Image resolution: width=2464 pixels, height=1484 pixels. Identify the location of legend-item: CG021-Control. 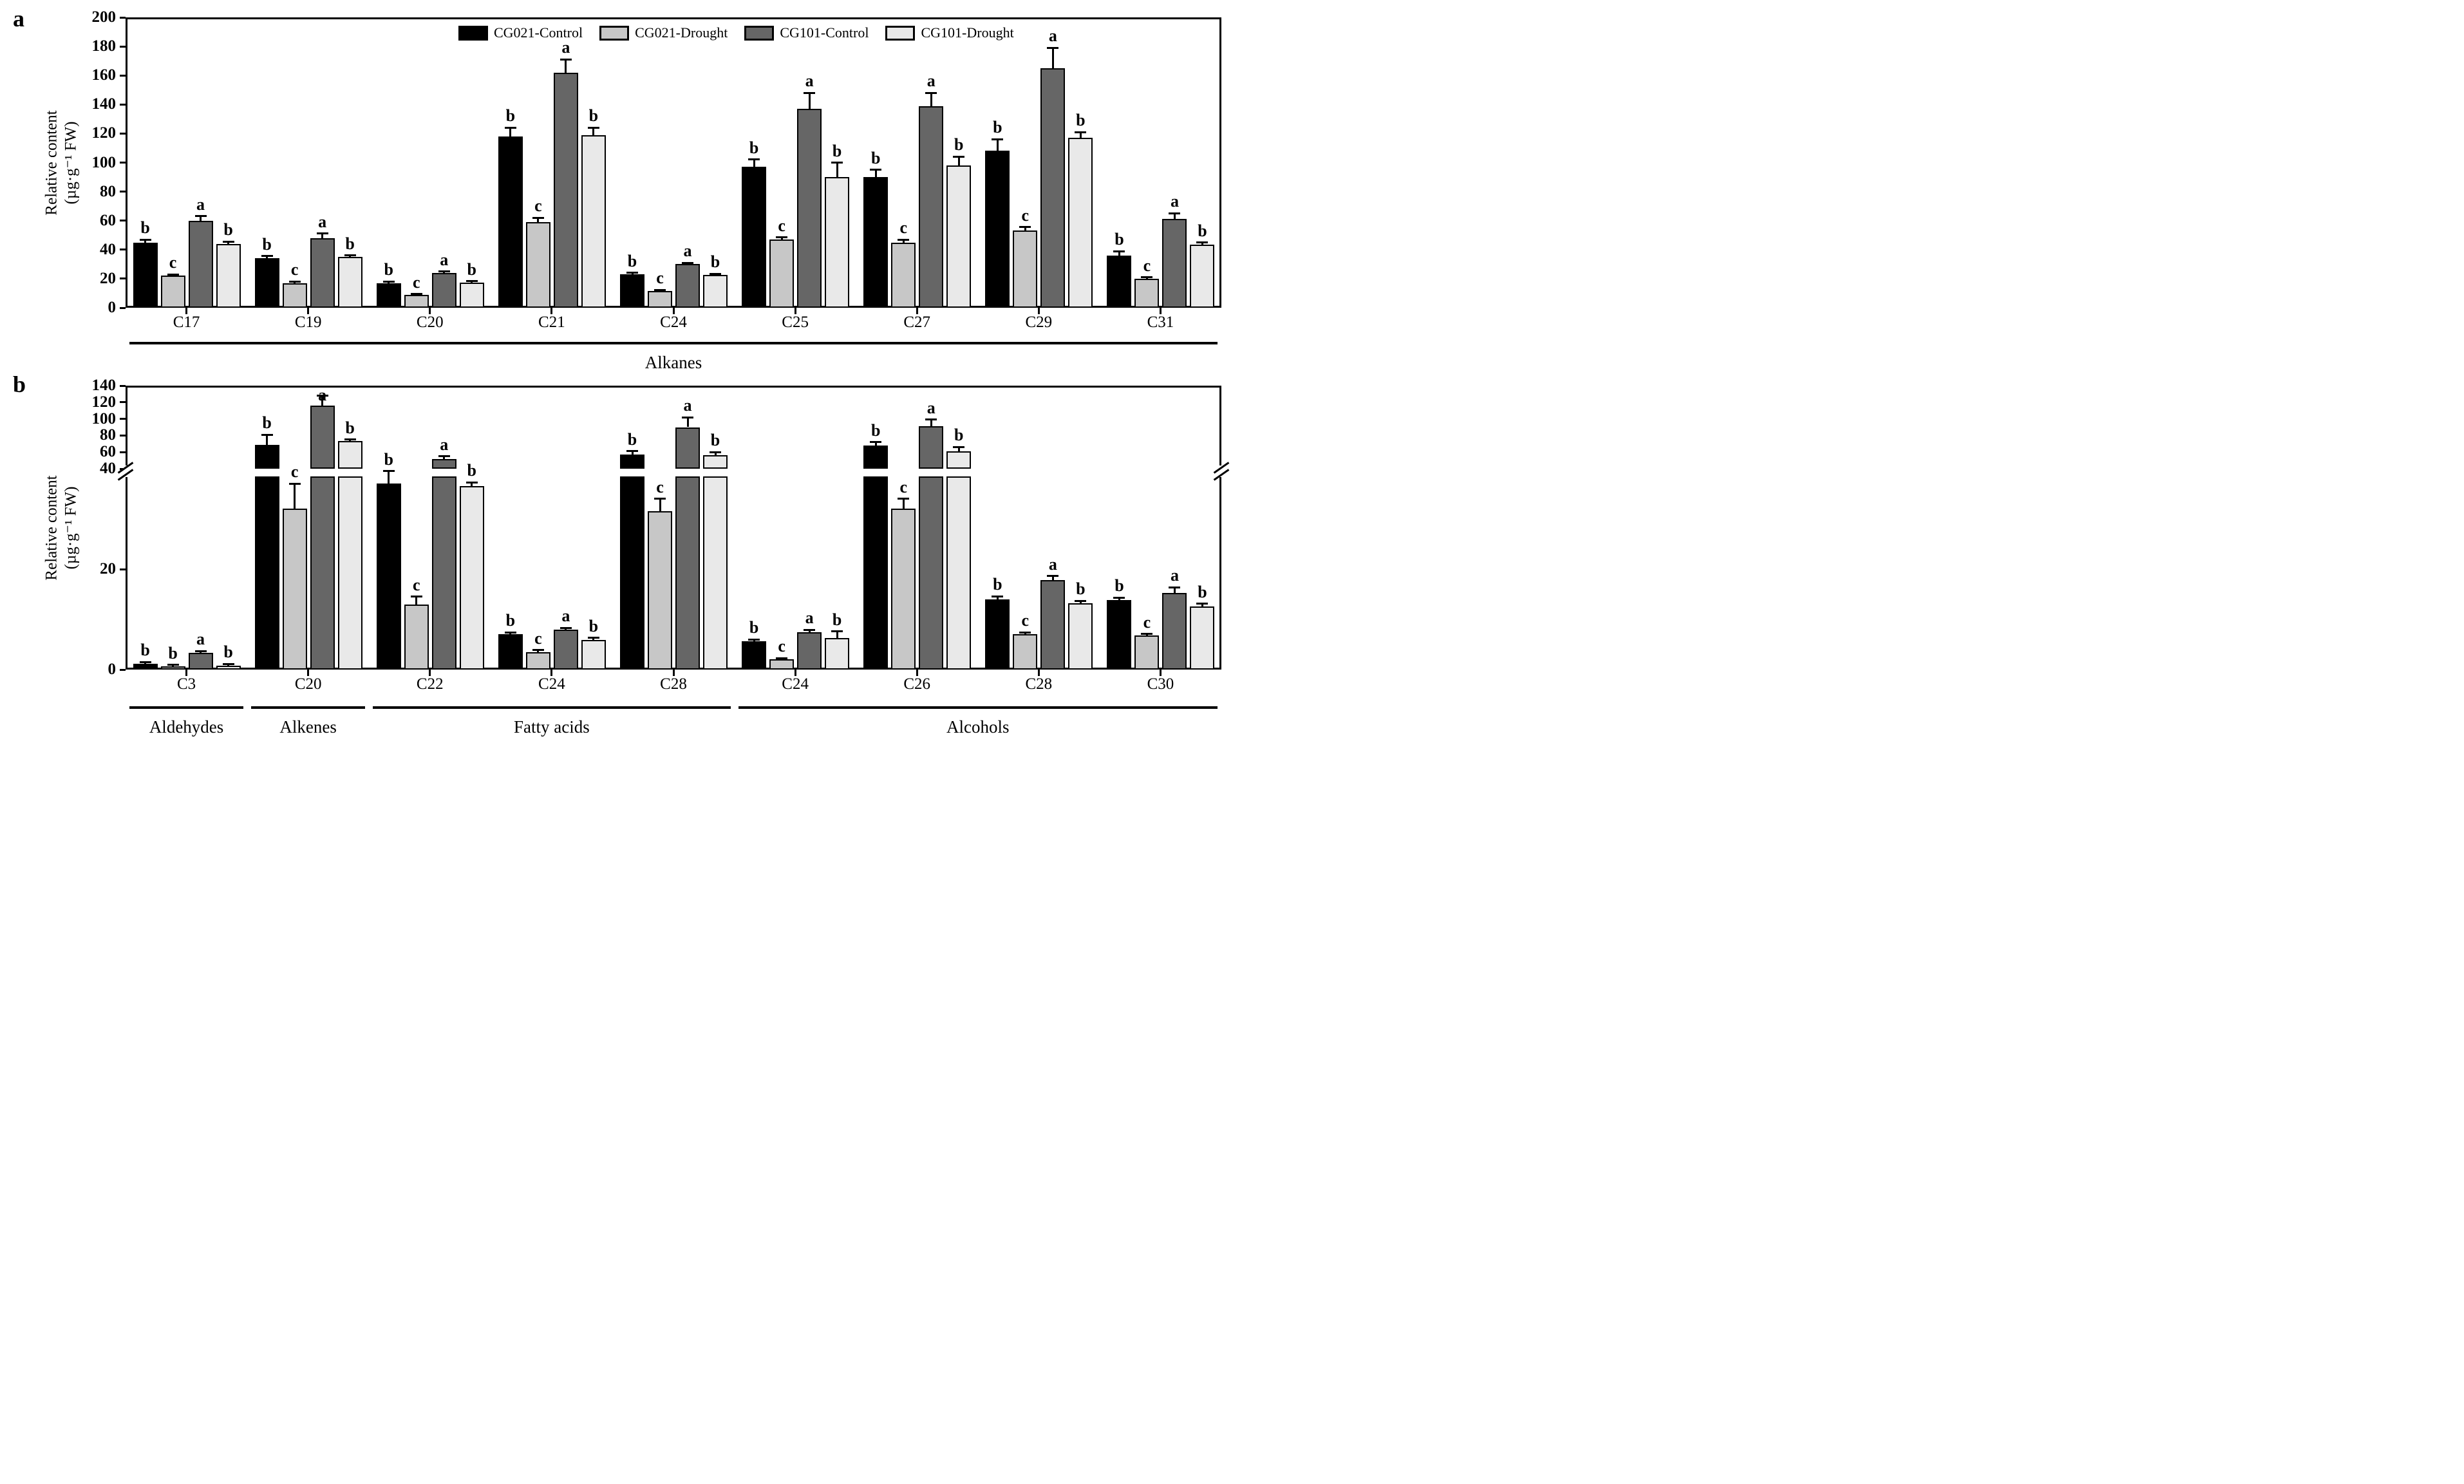
(520, 32).